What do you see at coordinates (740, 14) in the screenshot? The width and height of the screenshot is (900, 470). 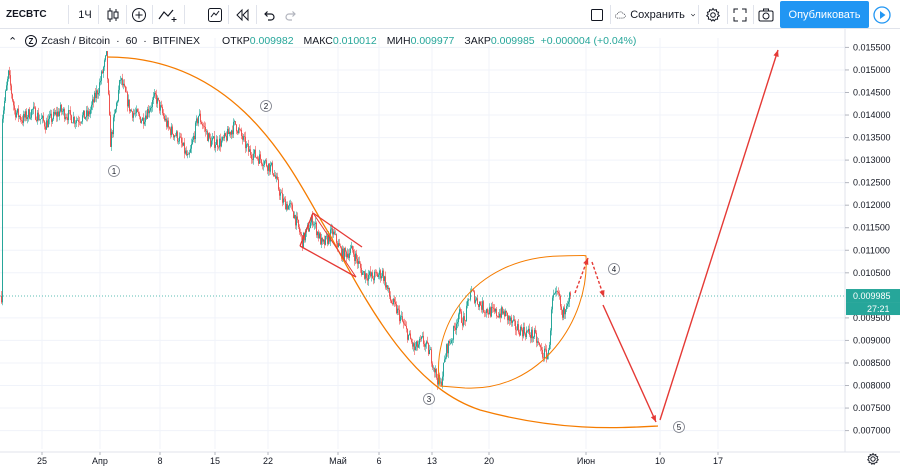 I see `fullscreen-button` at bounding box center [740, 14].